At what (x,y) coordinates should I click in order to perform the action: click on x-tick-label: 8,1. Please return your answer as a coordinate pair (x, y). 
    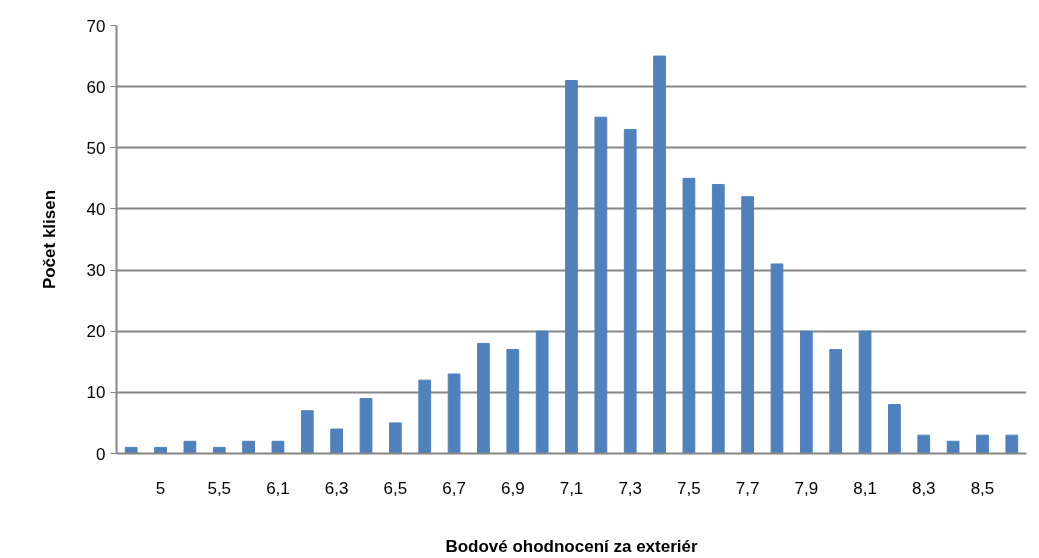
    Looking at the image, I should click on (865, 488).